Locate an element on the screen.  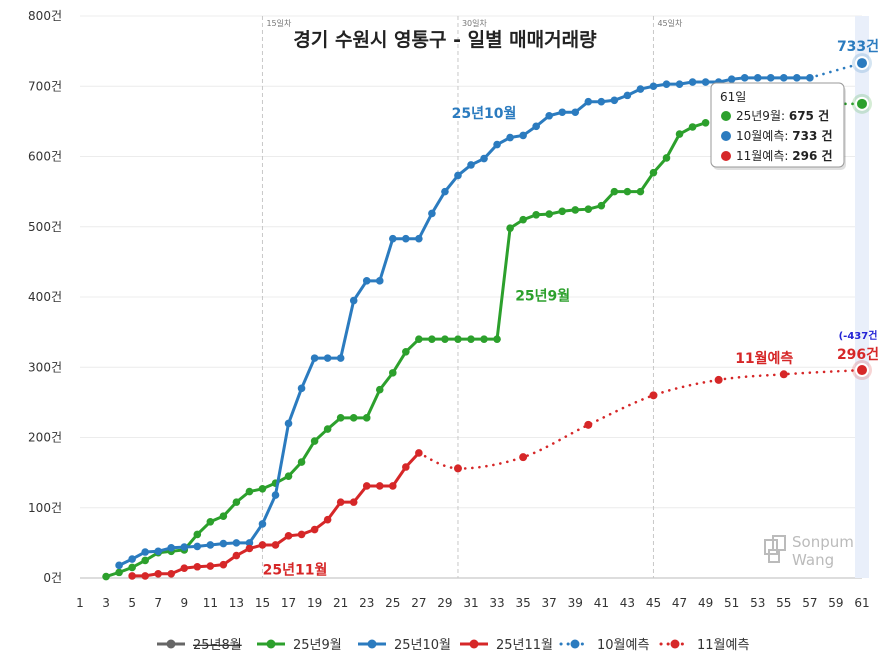
y-tick-label: 100건 is located at coordinates (45, 508).